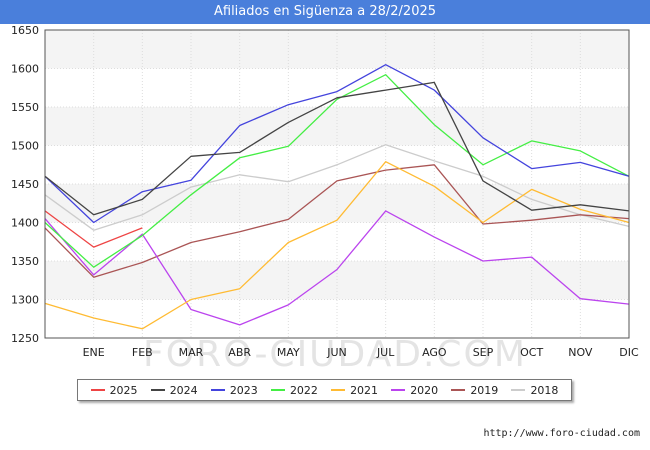 Image resolution: width=650 pixels, height=450 pixels. I want to click on x-tick-labels: ENE FEB MAR ABR MAY JUN JUL AGO SEP OCT NOV DIC, so click(361, 352).